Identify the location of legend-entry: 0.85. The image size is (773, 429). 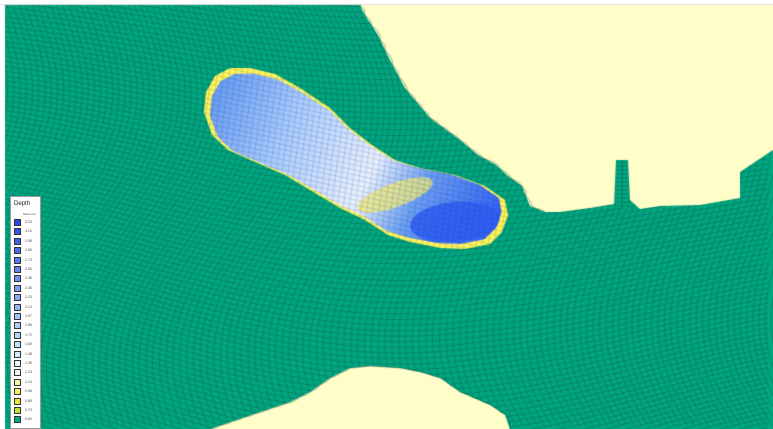
(27, 401).